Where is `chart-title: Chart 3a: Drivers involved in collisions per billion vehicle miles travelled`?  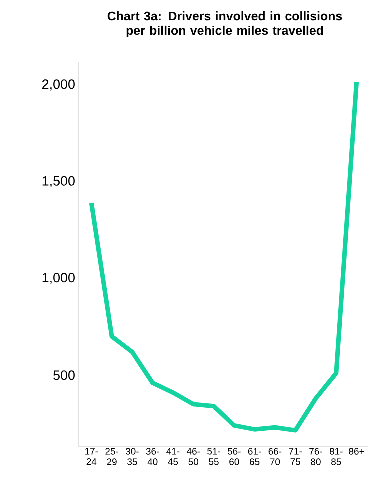 chart-title: Chart 3a: Drivers involved in collisions per billion vehicle miles travelled is located at coordinates (225, 25).